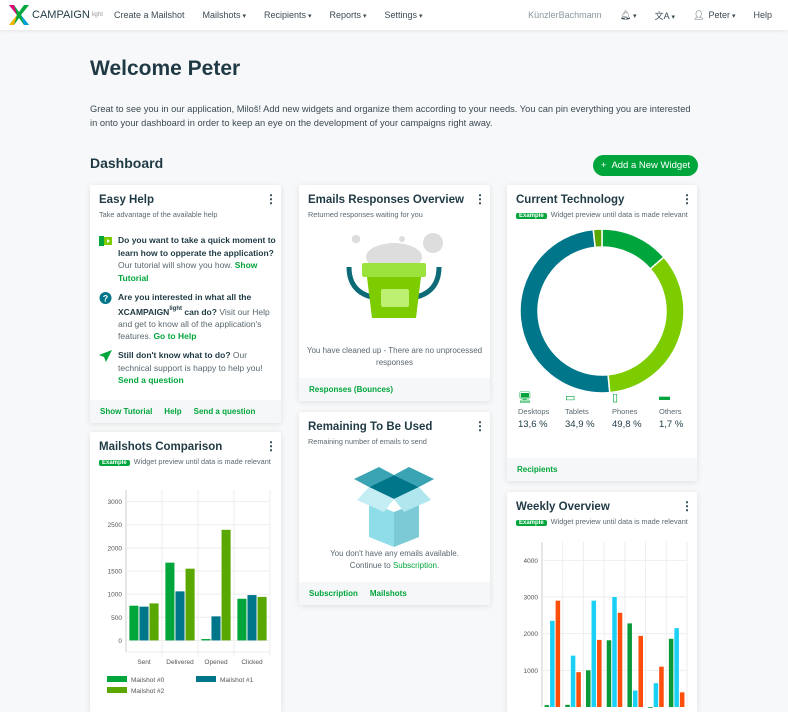 The image size is (788, 712). What do you see at coordinates (333, 593) in the screenshot?
I see `footer-subscription-link: Subscription` at bounding box center [333, 593].